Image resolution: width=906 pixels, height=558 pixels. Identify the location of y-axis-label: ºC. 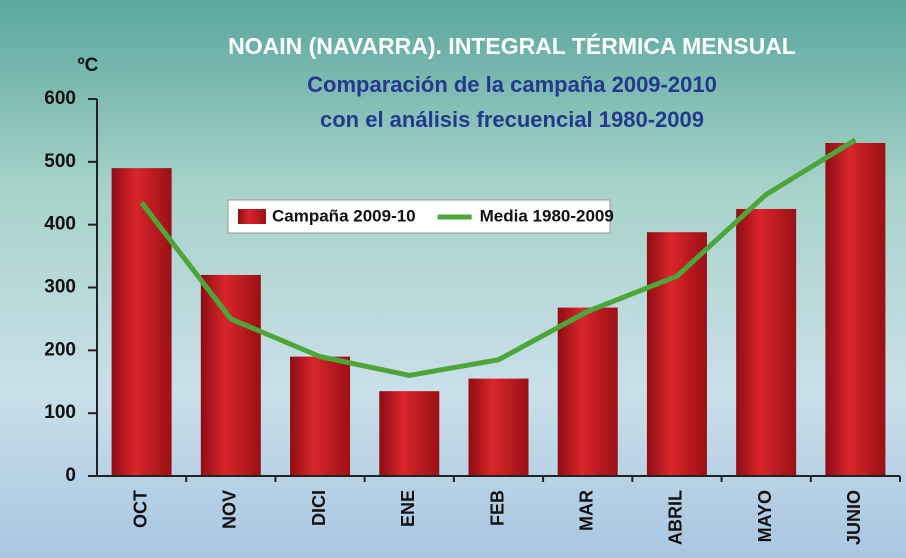
(88, 65).